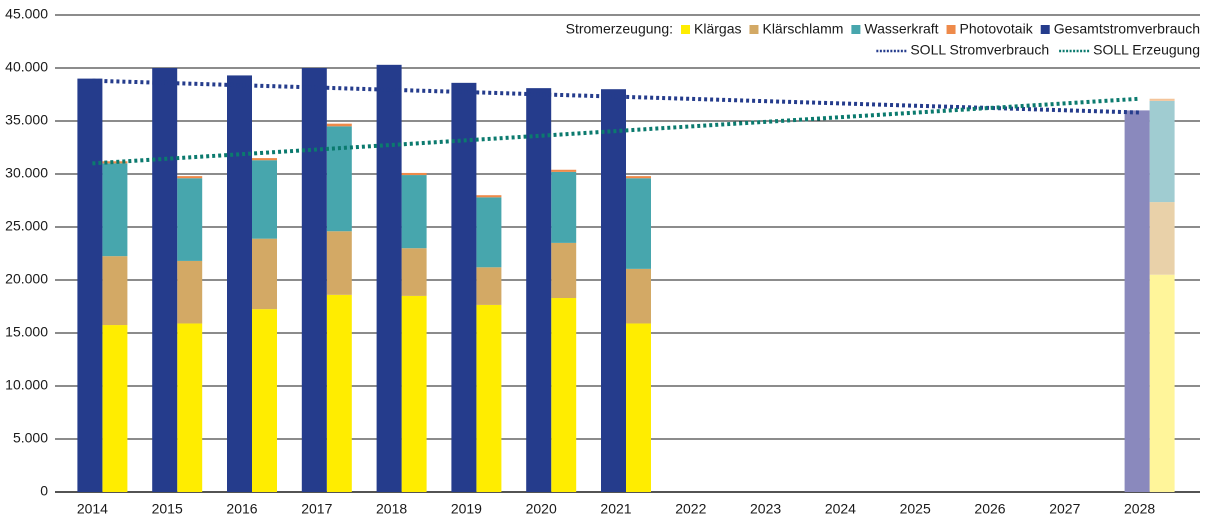  What do you see at coordinates (717, 29) in the screenshot?
I see `legend-label: Klärgas` at bounding box center [717, 29].